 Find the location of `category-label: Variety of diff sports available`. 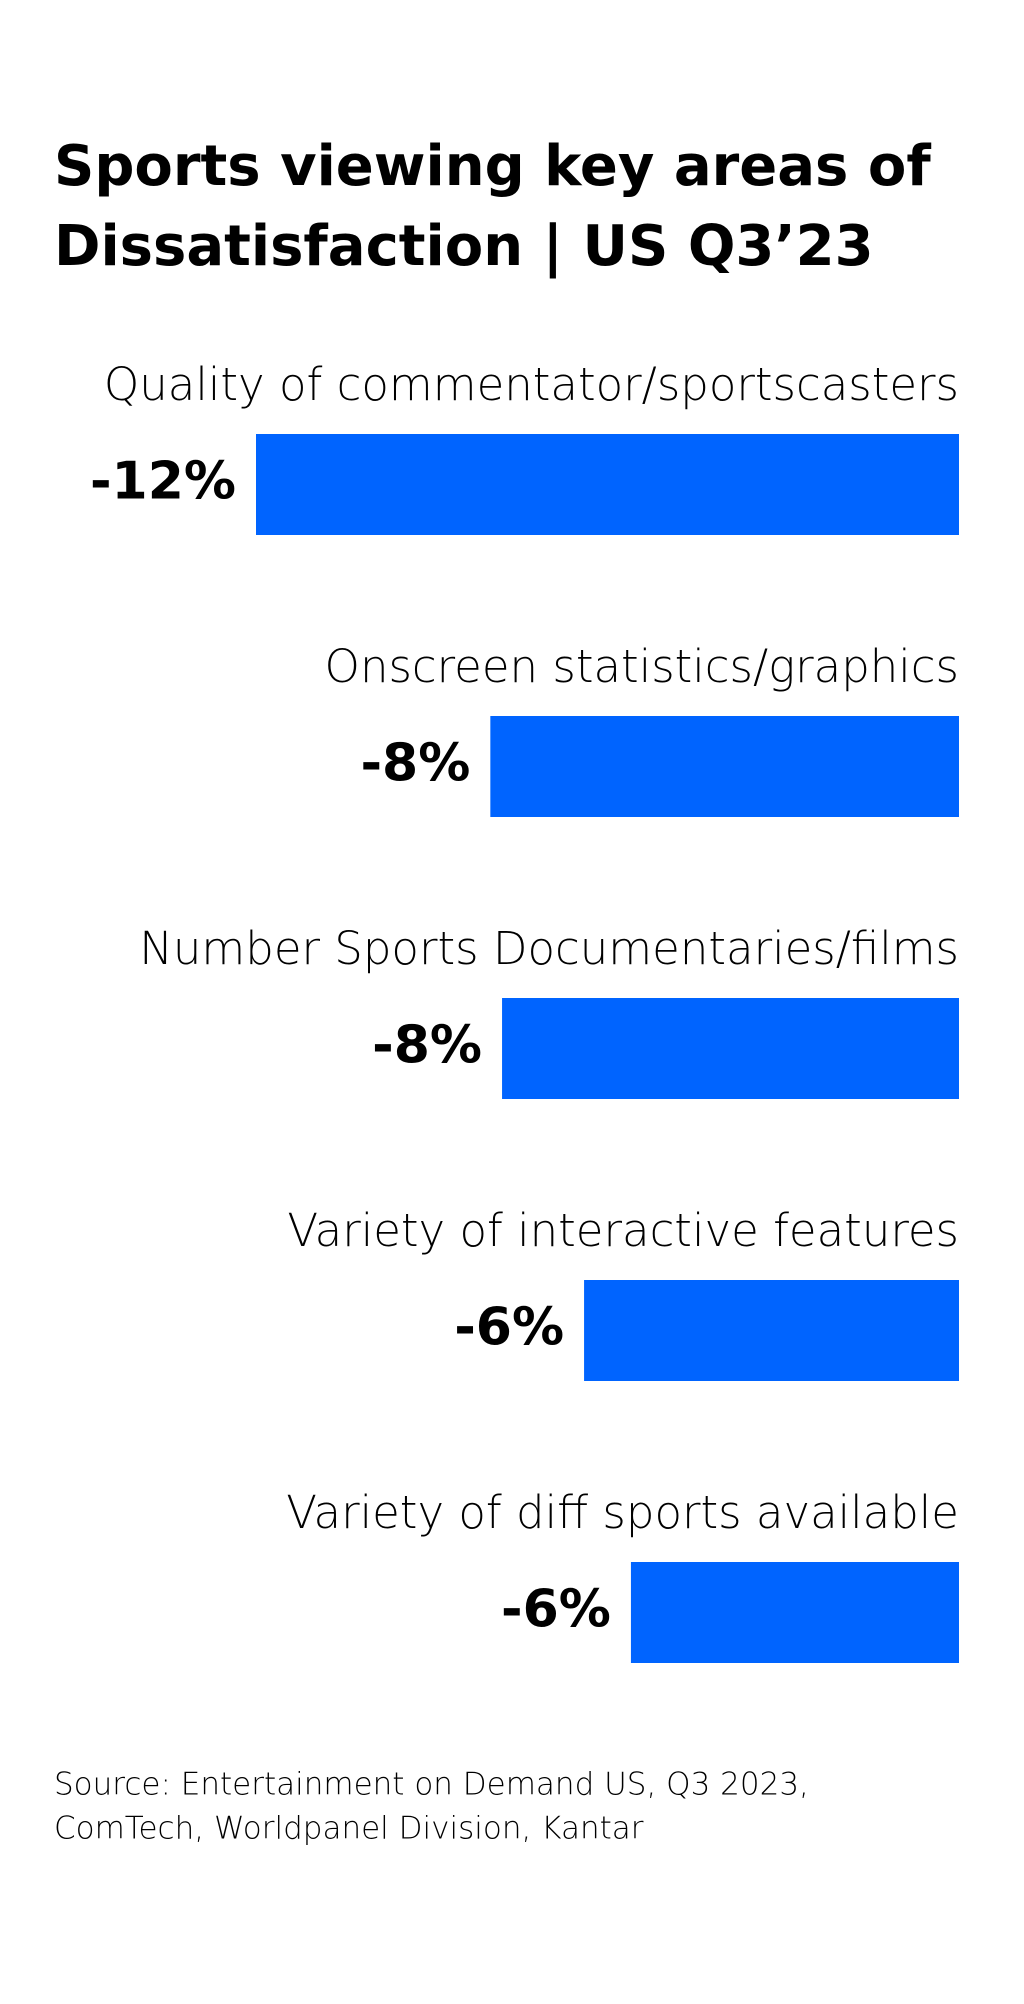

category-label: Variety of diff sports available is located at coordinates (622, 1512).